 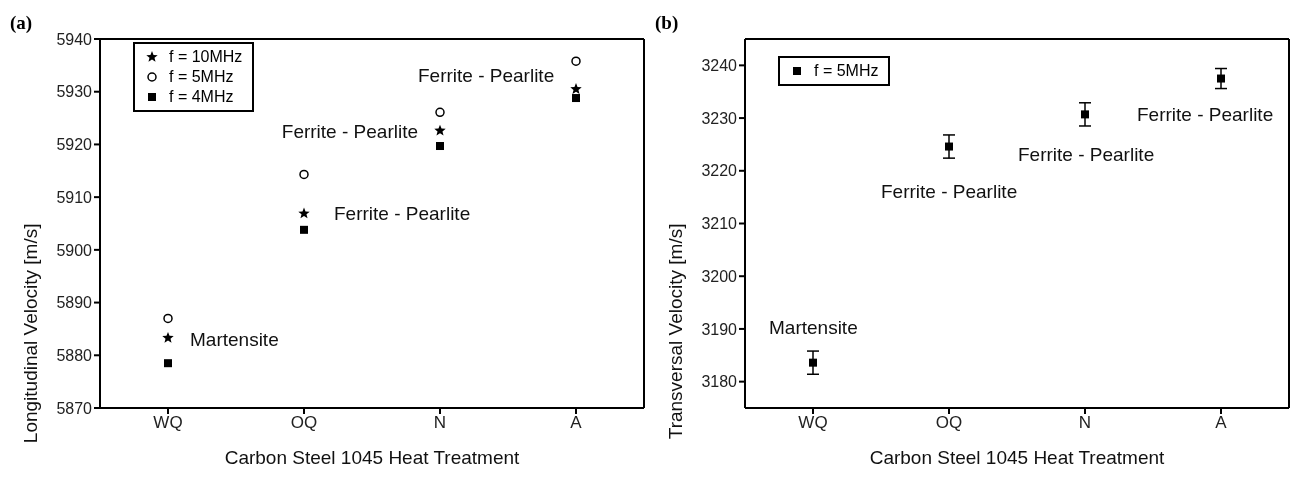 What do you see at coordinates (30, 333) in the screenshot?
I see `y-axis-title: Longitudinal Velocity [m/s]` at bounding box center [30, 333].